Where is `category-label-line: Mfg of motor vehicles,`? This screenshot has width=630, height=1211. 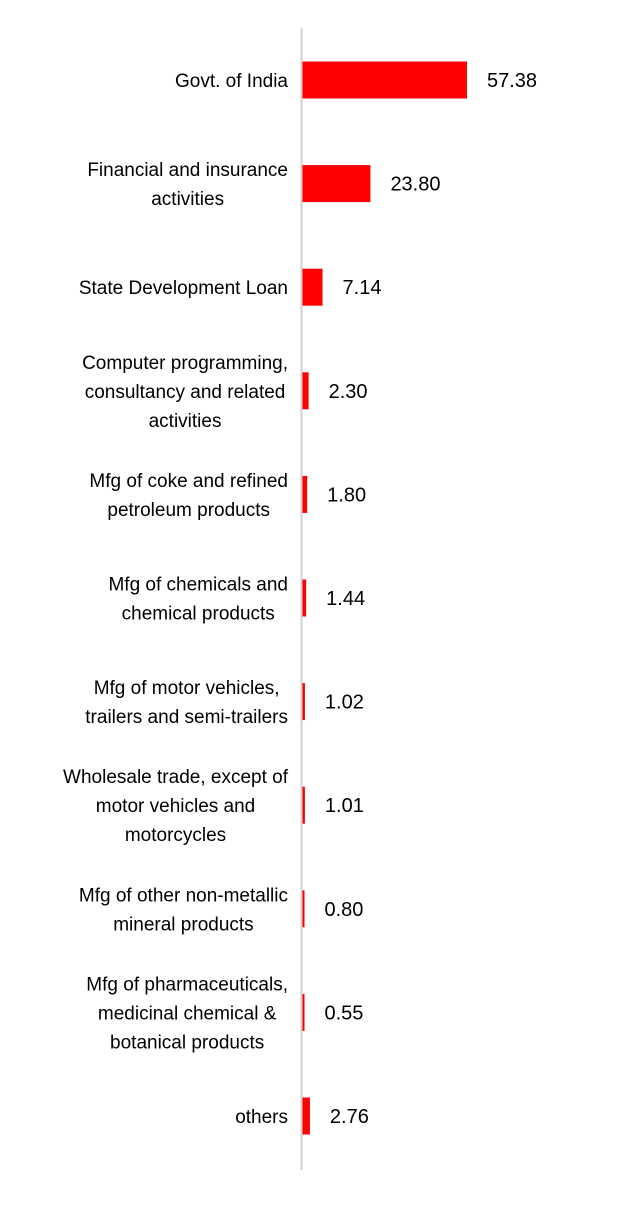
category-label-line: Mfg of motor vehicles, is located at coordinates (187, 688).